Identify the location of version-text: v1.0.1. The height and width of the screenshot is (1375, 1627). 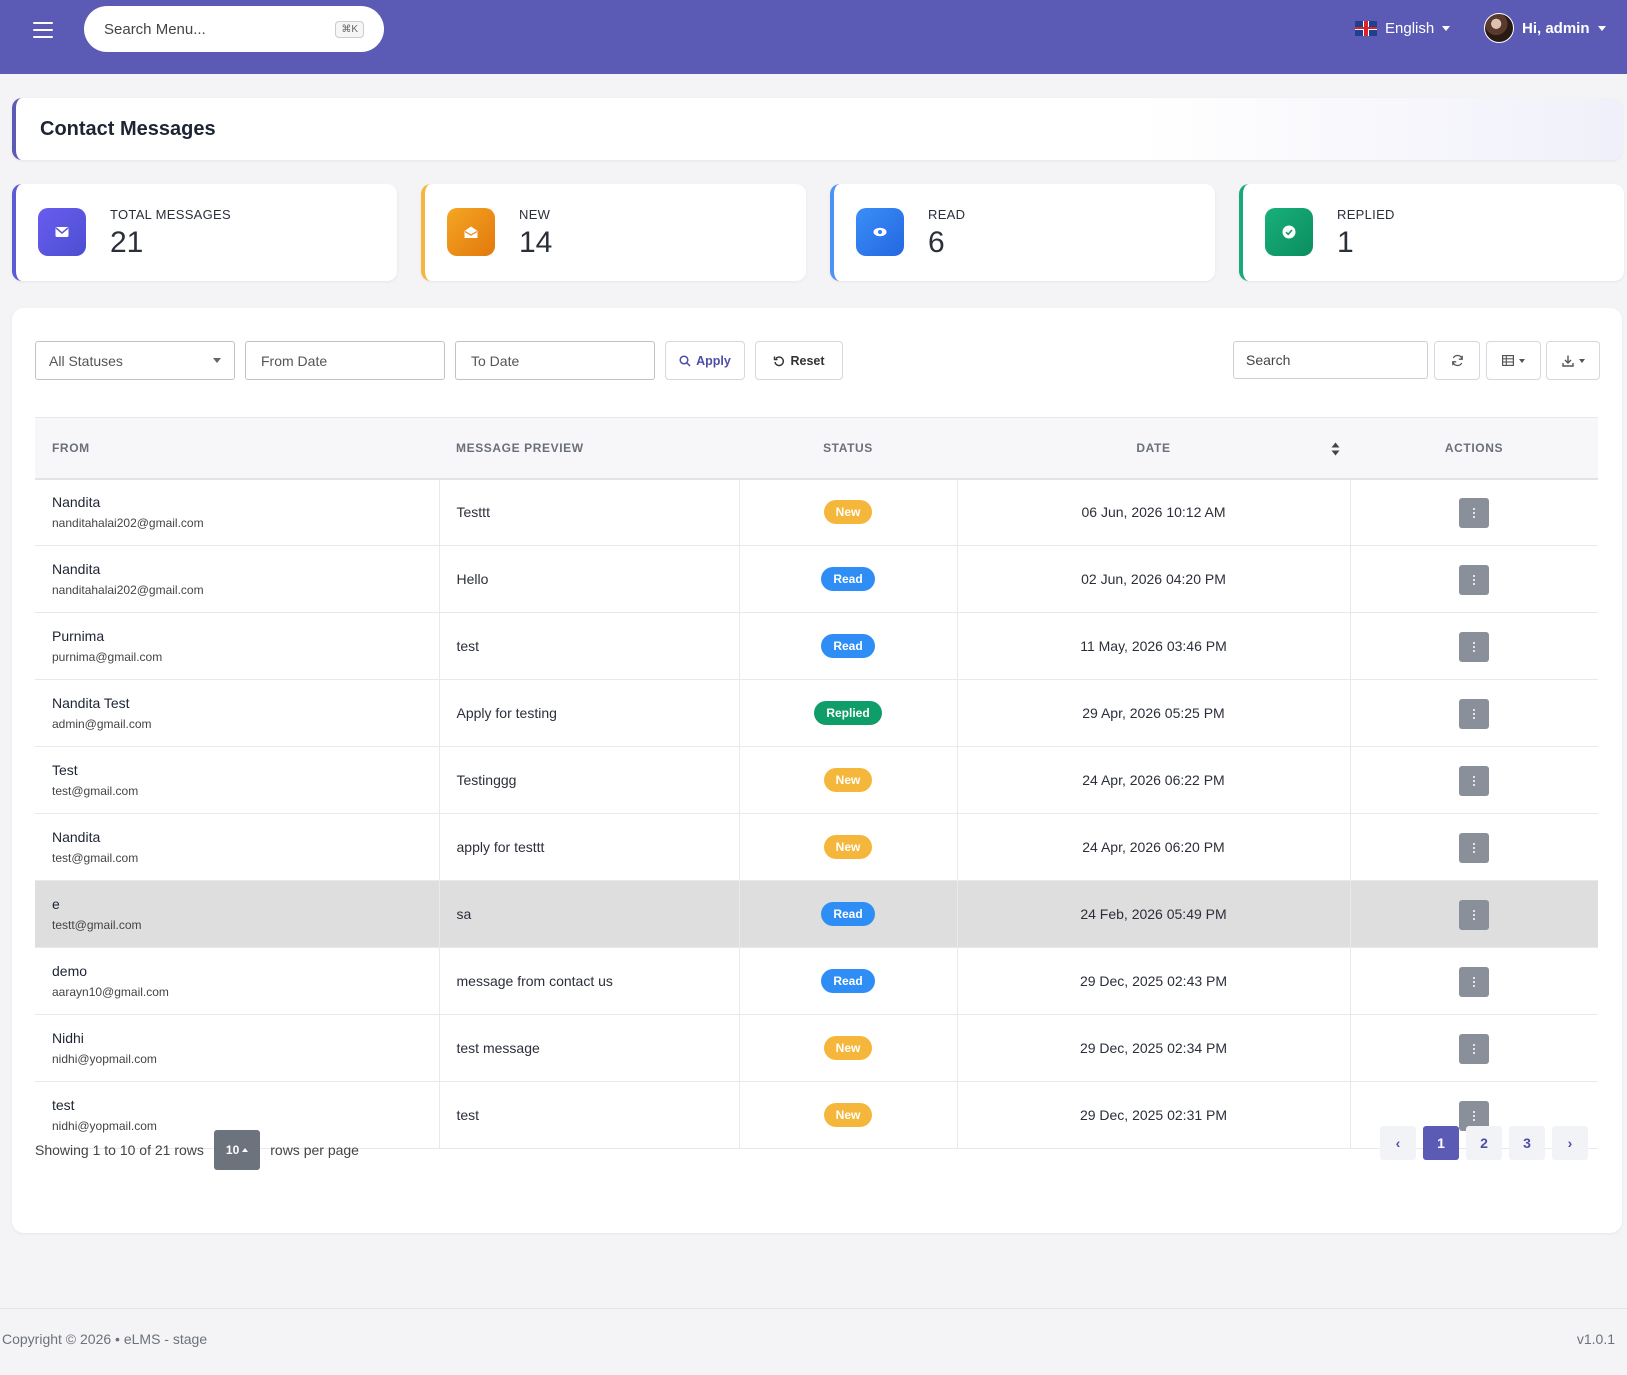
(1595, 1339).